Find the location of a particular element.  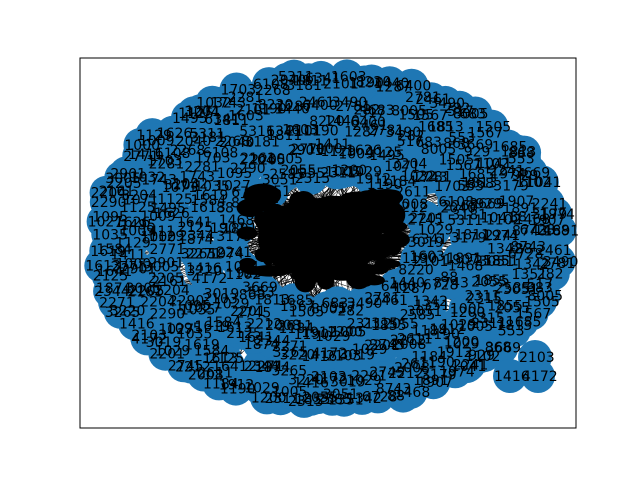

node-label: 1603 is located at coordinates (427, 257).